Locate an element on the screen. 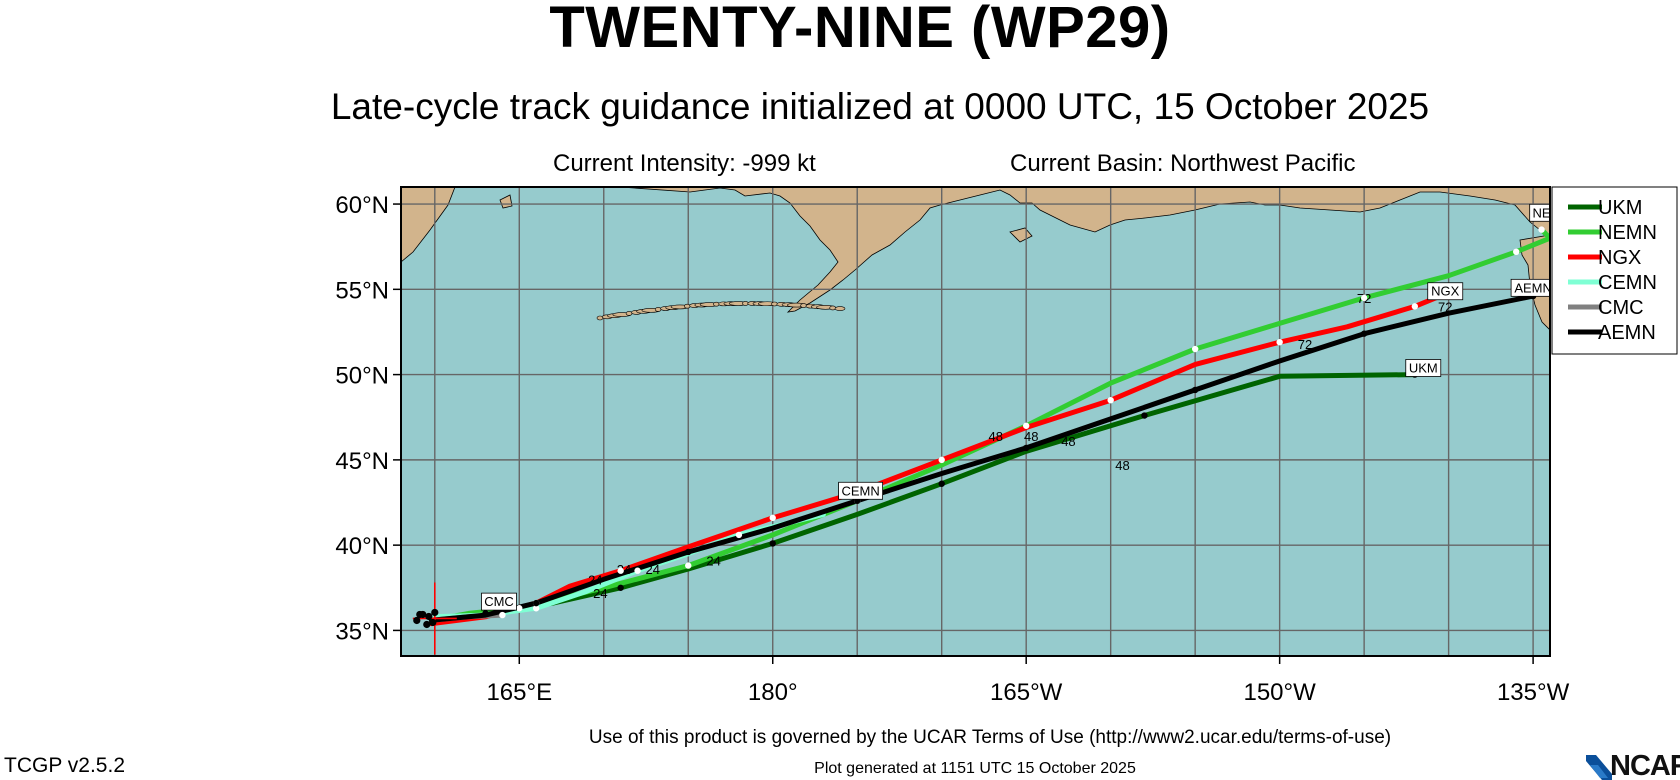 This screenshot has width=1680, height=780. track-label-ukm: UKM is located at coordinates (1423, 367).